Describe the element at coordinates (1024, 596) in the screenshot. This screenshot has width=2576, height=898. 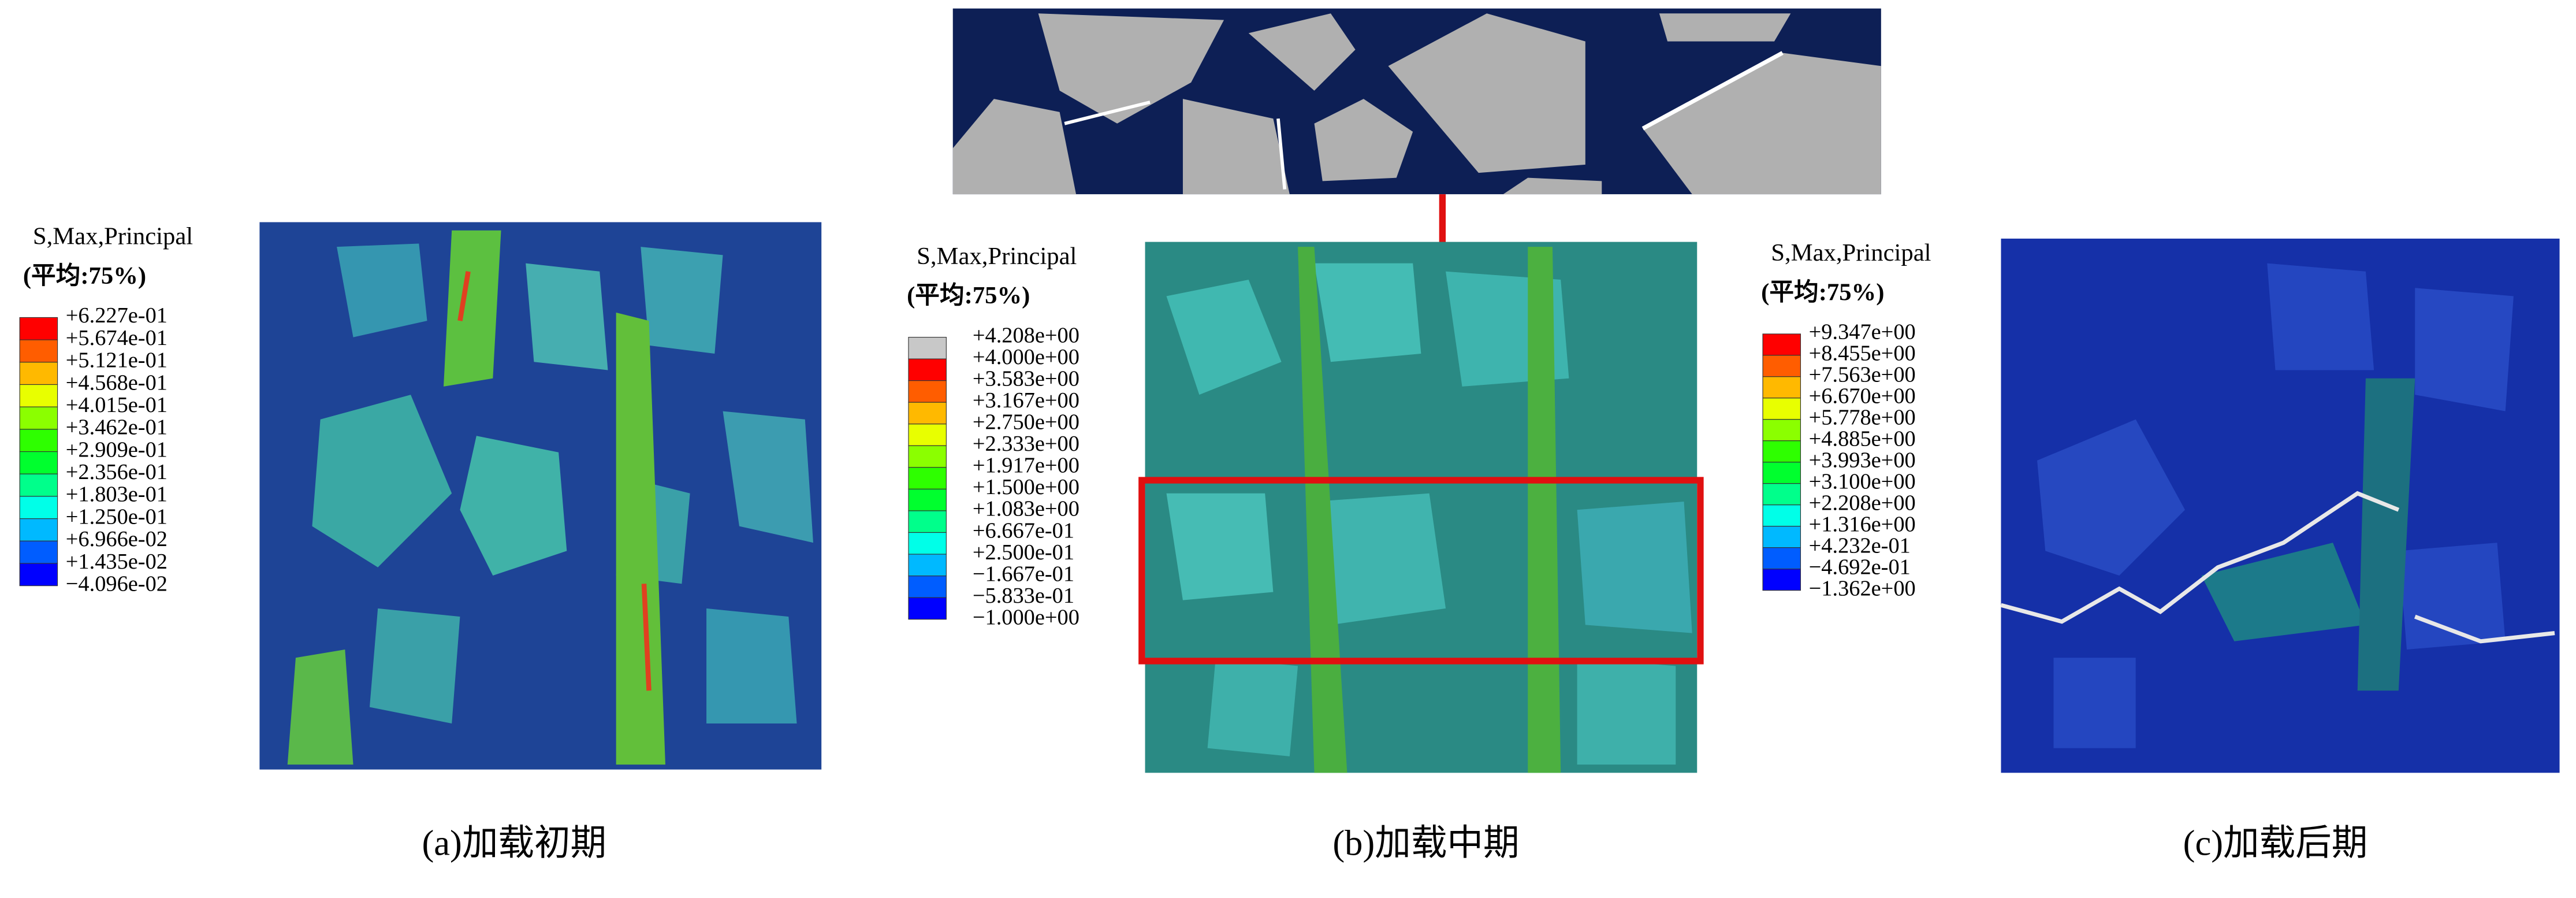
I see `legend-label: −5.833e-01` at that location.